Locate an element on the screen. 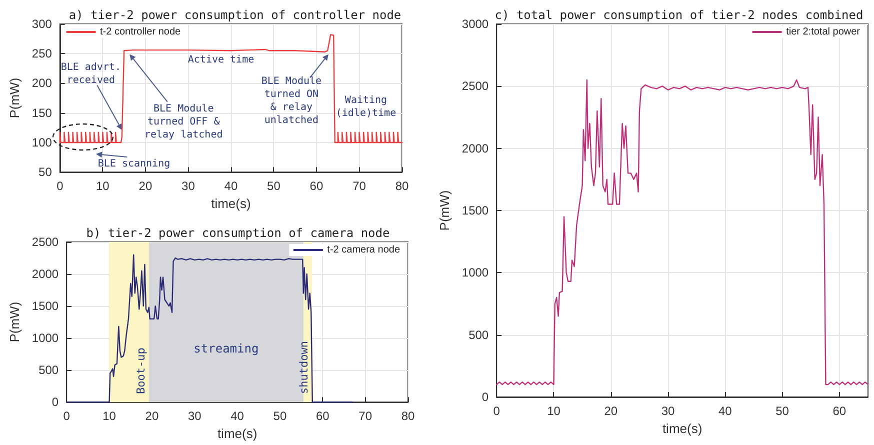  legend-label: t-2 controller node is located at coordinates (141, 32).